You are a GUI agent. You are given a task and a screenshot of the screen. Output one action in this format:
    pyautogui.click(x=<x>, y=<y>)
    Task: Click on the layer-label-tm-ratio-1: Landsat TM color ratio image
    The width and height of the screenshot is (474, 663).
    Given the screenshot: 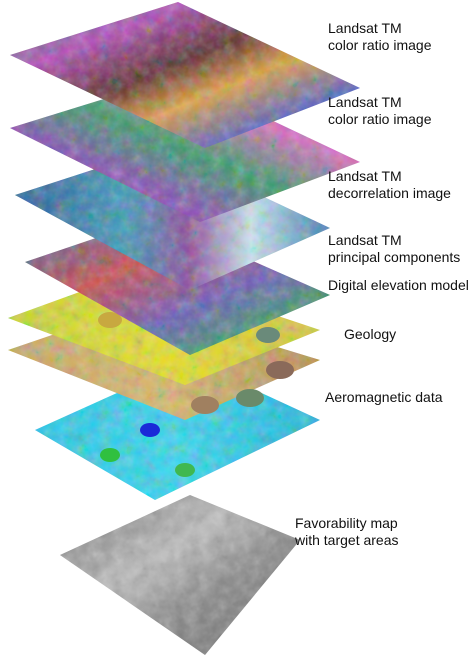 What is the action you would take?
    pyautogui.click(x=380, y=37)
    